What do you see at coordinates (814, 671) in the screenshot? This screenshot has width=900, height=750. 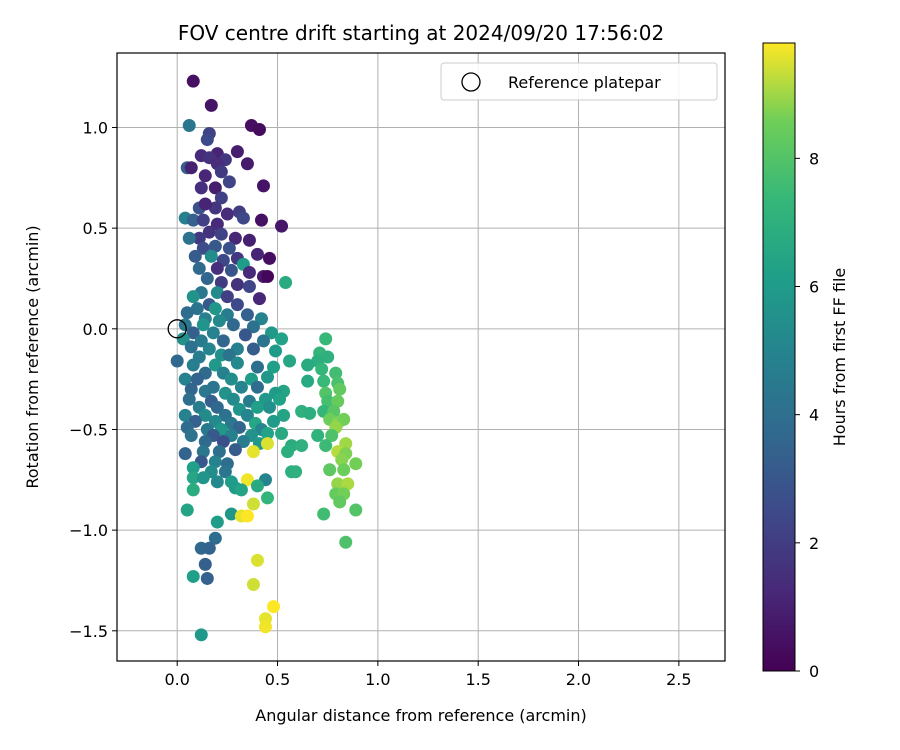 I see `colorbar-tick-label: 0` at bounding box center [814, 671].